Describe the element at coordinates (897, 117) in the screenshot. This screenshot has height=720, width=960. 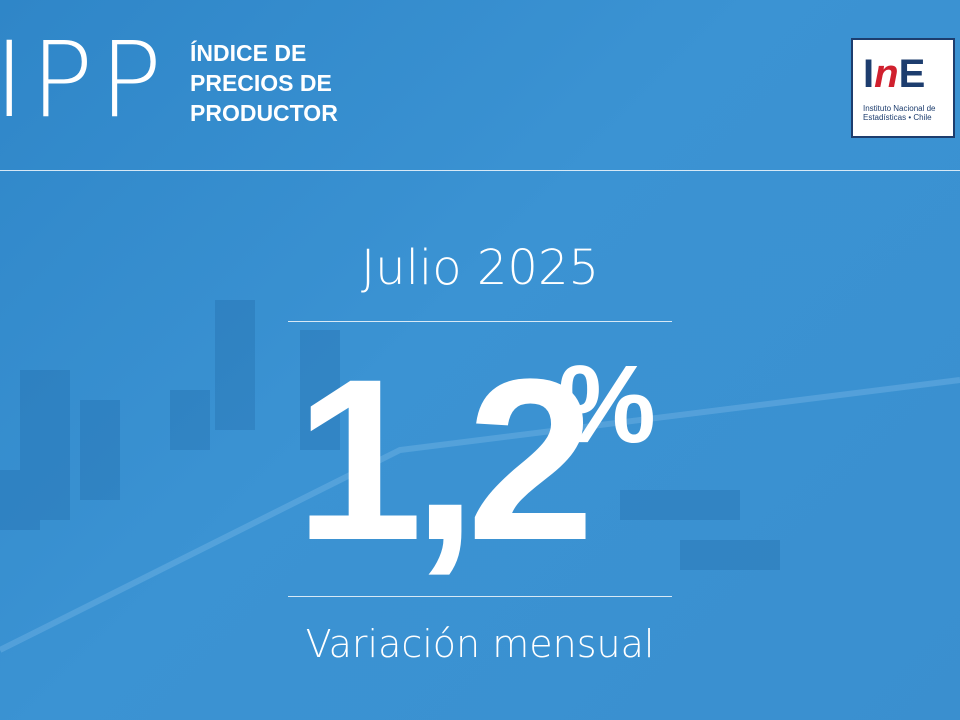
I see `logo-sub-line: Estadísticas • Chile` at that location.